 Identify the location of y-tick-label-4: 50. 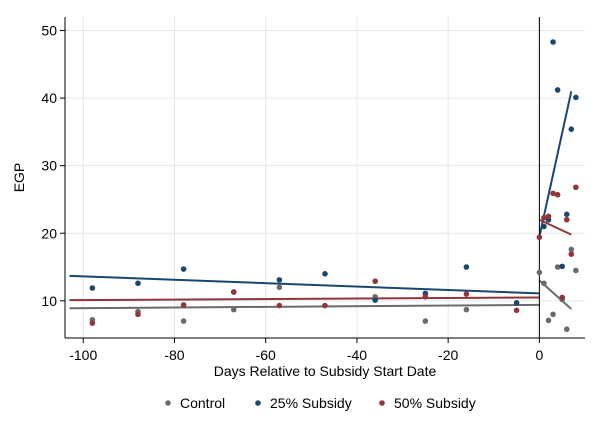
(49, 31).